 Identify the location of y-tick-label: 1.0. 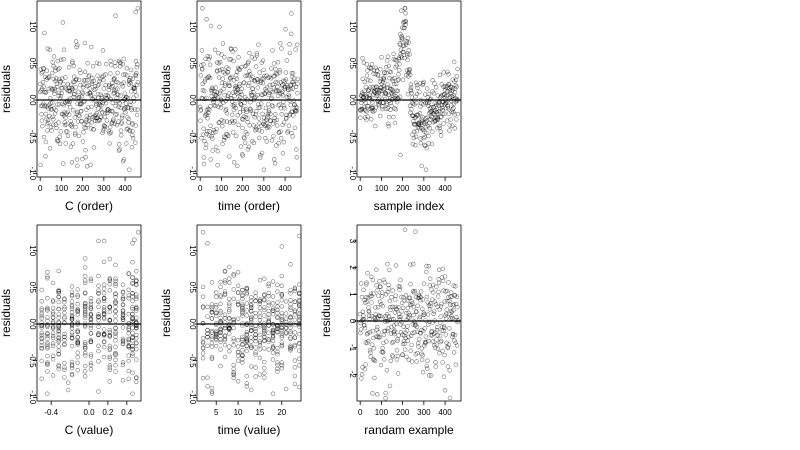
(32, 27).